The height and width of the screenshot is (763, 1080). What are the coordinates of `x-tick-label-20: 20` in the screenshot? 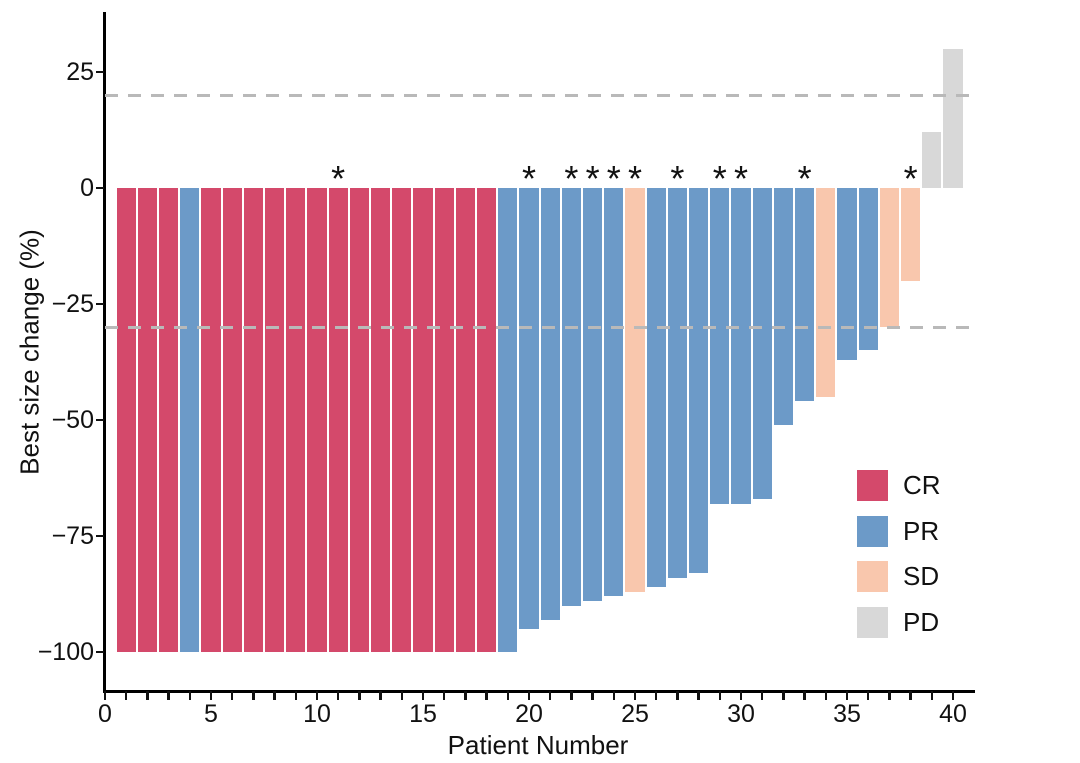 It's located at (529, 714).